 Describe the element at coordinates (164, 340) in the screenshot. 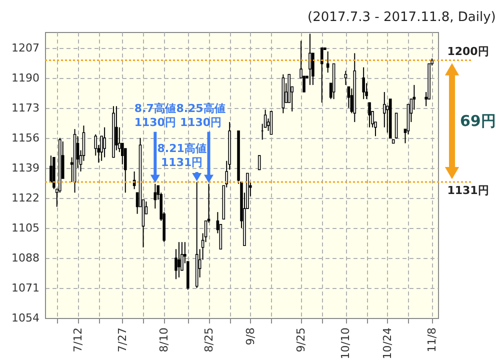

I see `x-tick-label: 8/10` at that location.